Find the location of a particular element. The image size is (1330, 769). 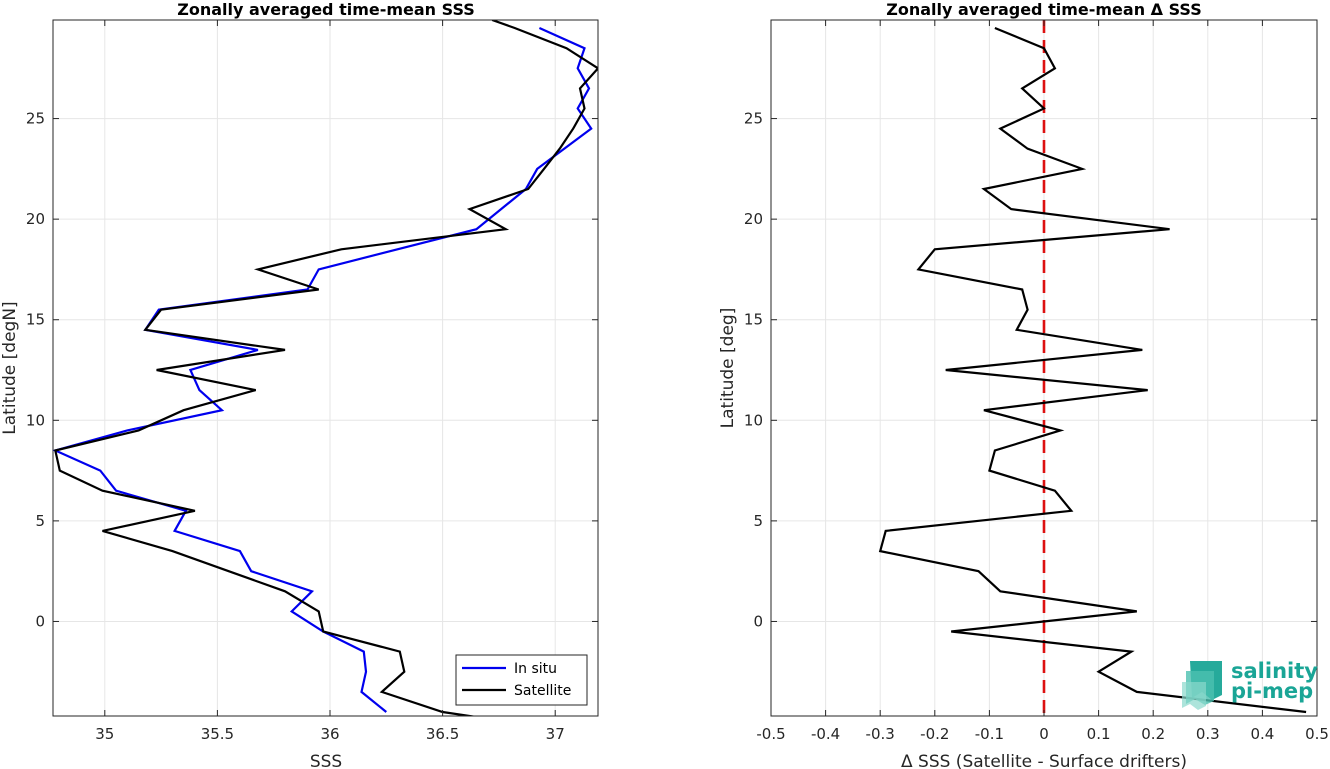

x-tick-label: 35.5 is located at coordinates (217, 734).